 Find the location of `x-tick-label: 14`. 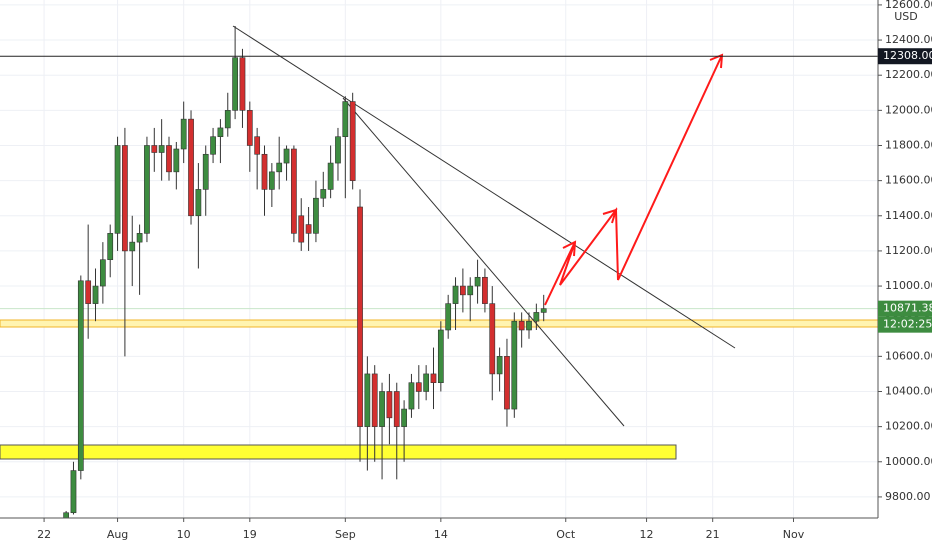

x-tick-label: 14 is located at coordinates (441, 534).